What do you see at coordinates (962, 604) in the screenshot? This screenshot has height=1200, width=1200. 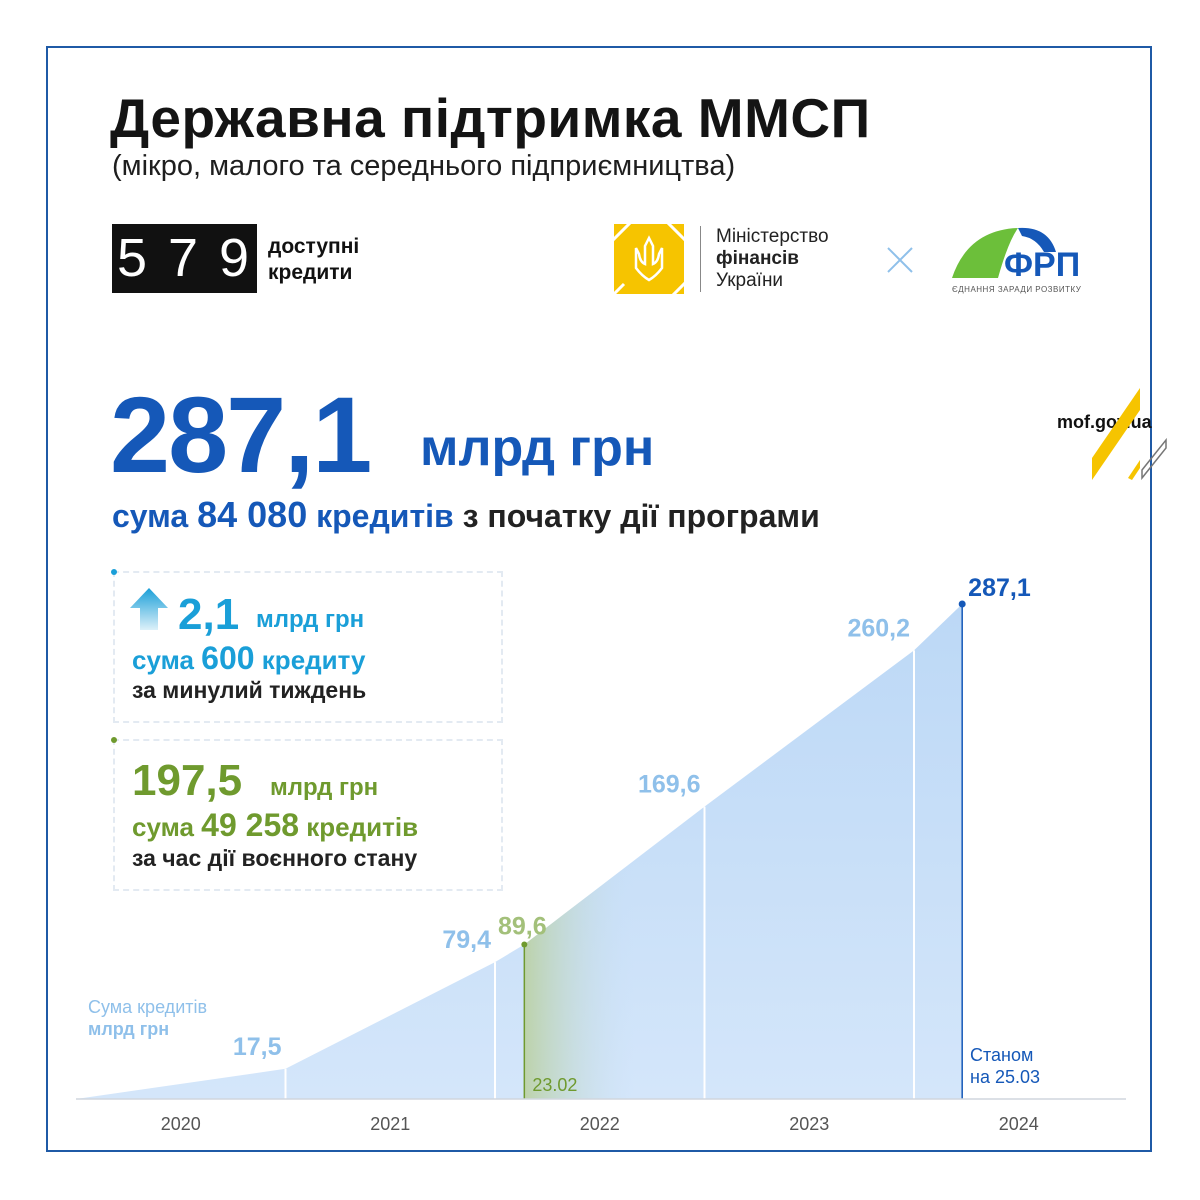 I see `current-value-marker-dot` at bounding box center [962, 604].